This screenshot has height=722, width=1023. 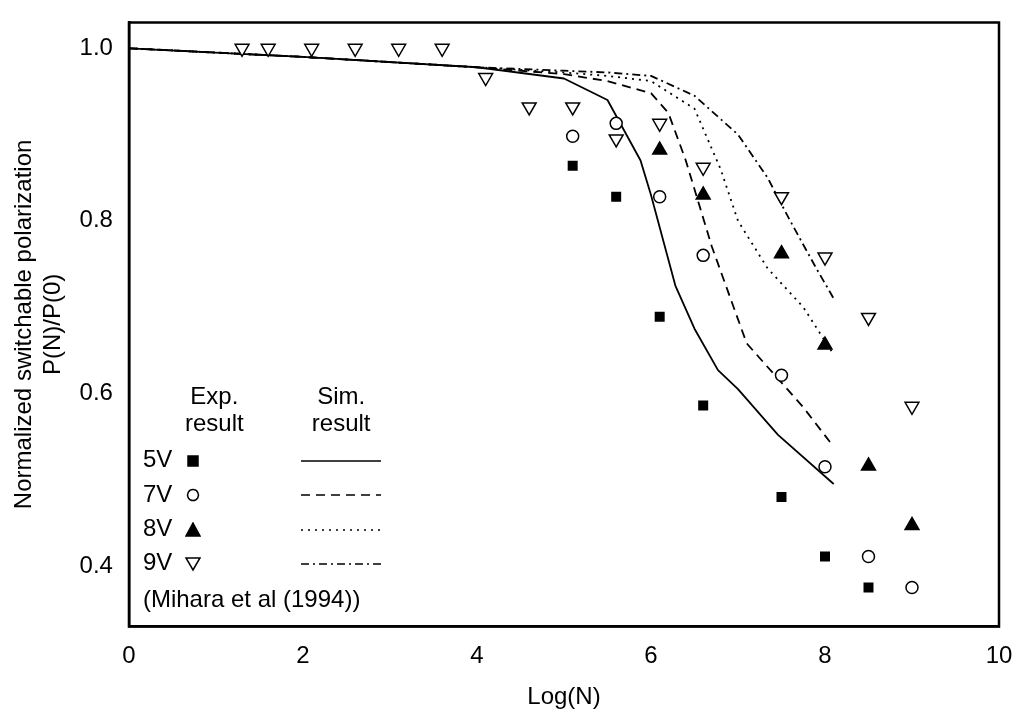 I want to click on annotation: (Mihara et al (1994)), so click(x=252, y=598).